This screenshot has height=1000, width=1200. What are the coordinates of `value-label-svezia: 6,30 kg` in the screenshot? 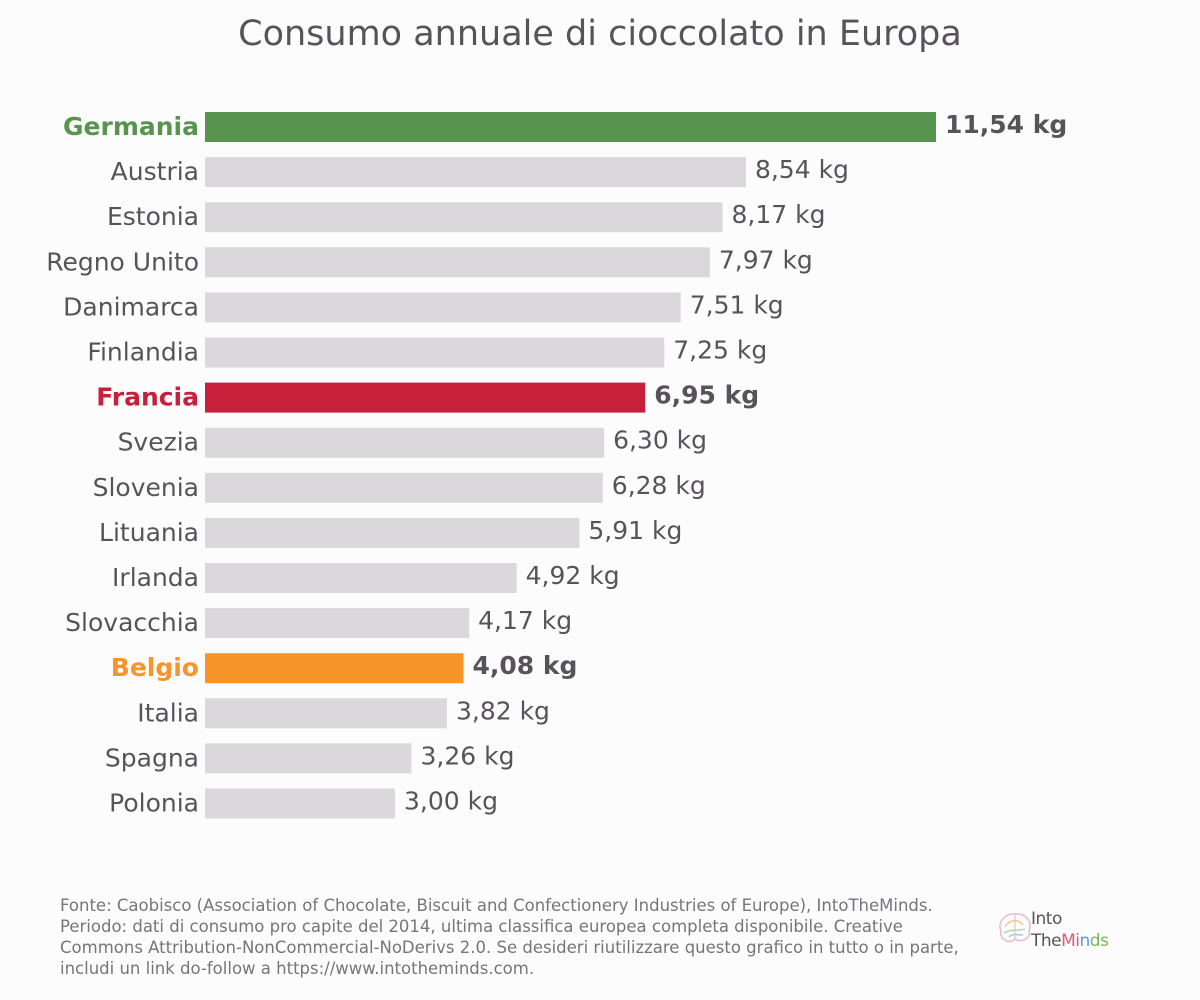 It's located at (660, 440).